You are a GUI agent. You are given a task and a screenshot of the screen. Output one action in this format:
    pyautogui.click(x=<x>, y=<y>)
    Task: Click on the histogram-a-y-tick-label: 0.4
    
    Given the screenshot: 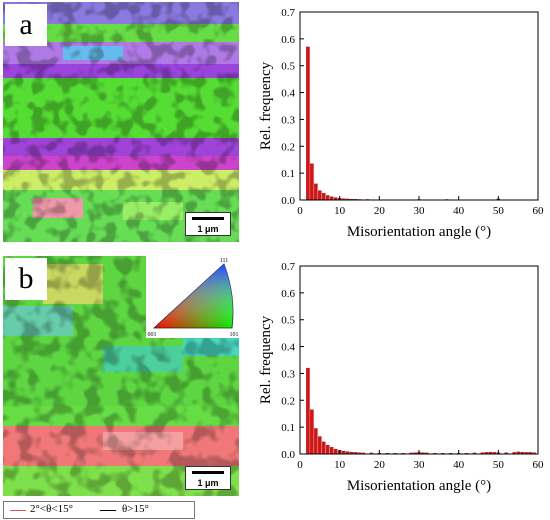 What is the action you would take?
    pyautogui.click(x=288, y=94)
    